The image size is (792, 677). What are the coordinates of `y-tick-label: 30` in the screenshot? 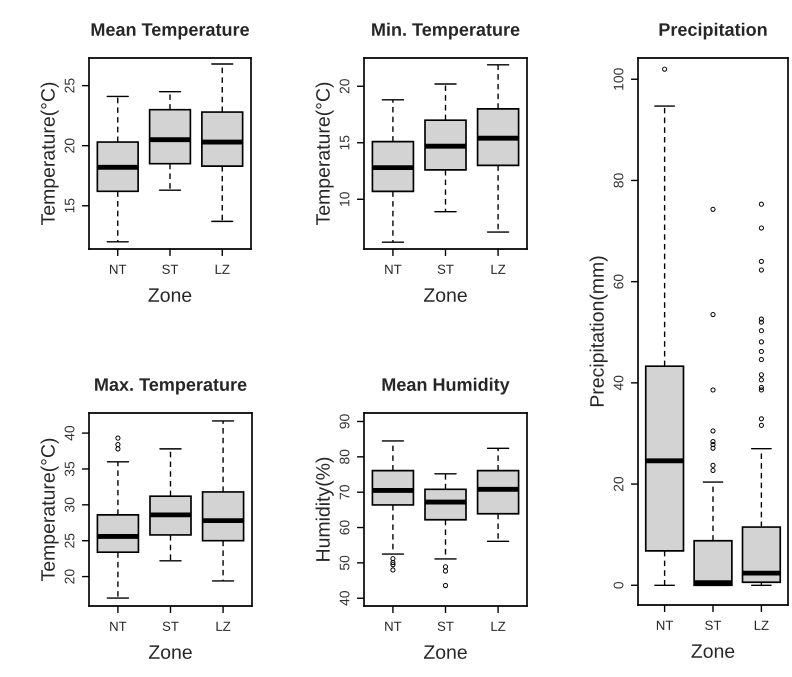 It's located at (69, 505).